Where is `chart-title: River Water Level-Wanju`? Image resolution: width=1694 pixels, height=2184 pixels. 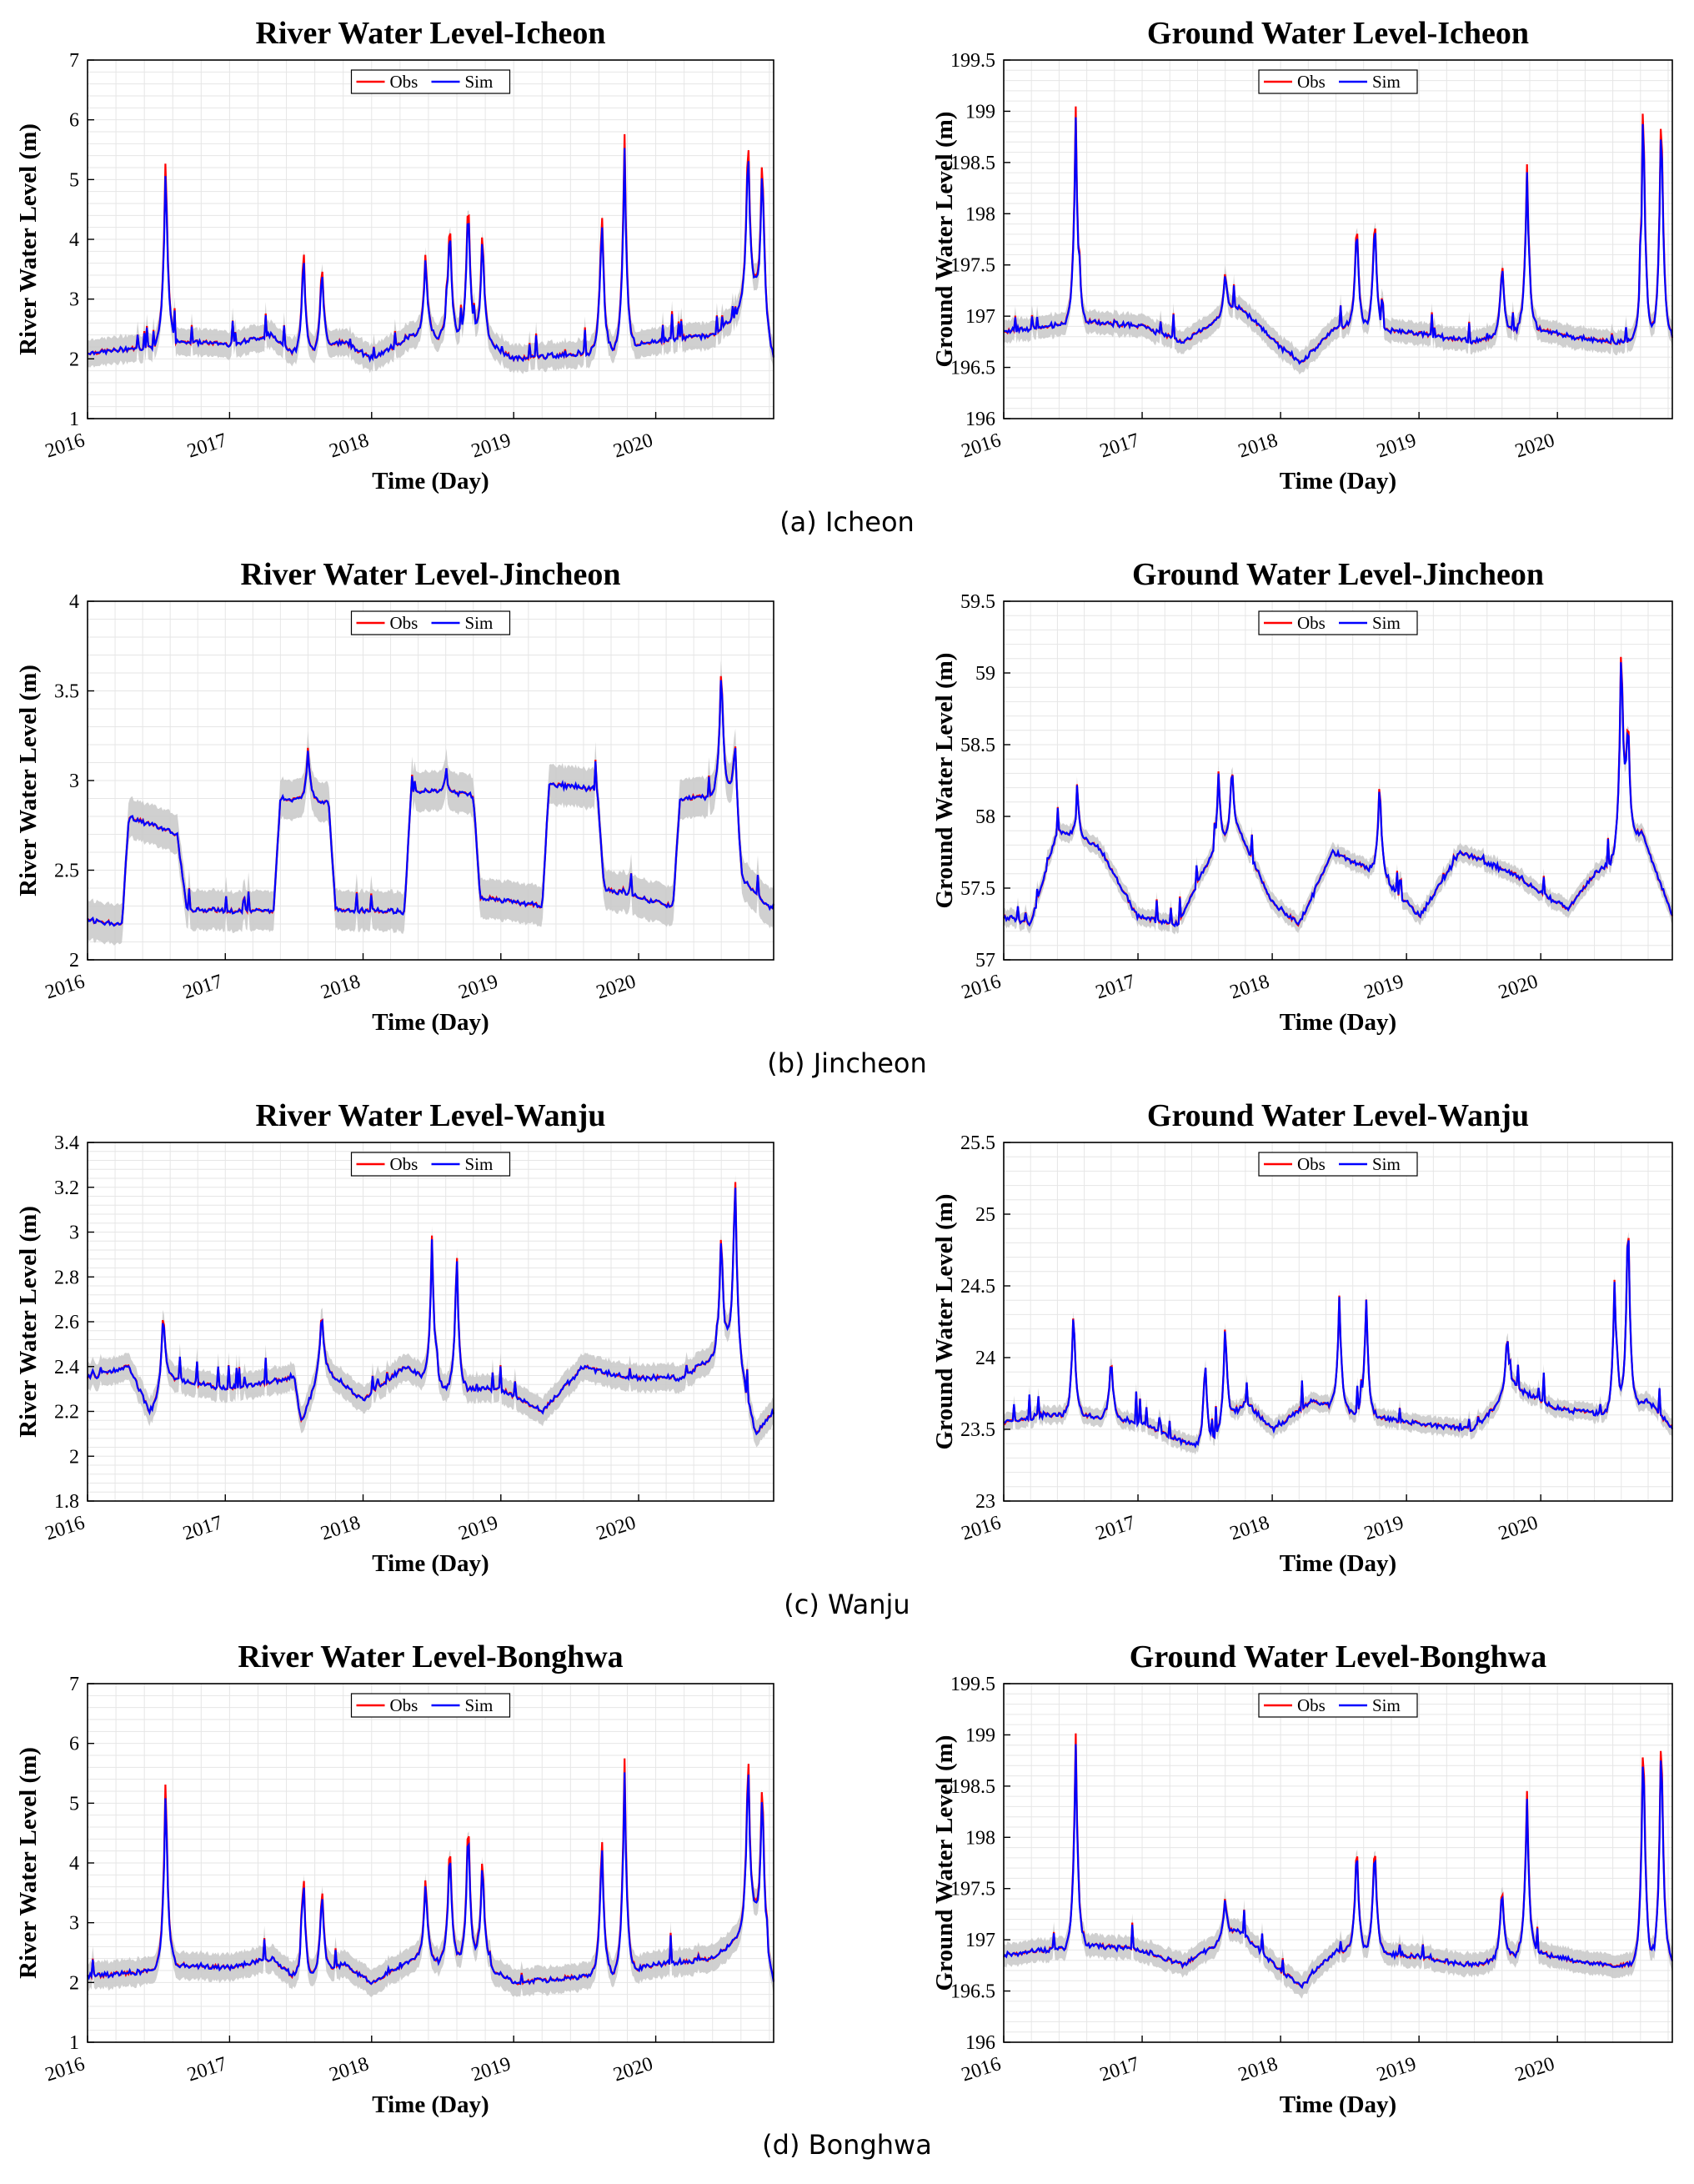
chart-title: River Water Level-Wanju is located at coordinates (430, 1115).